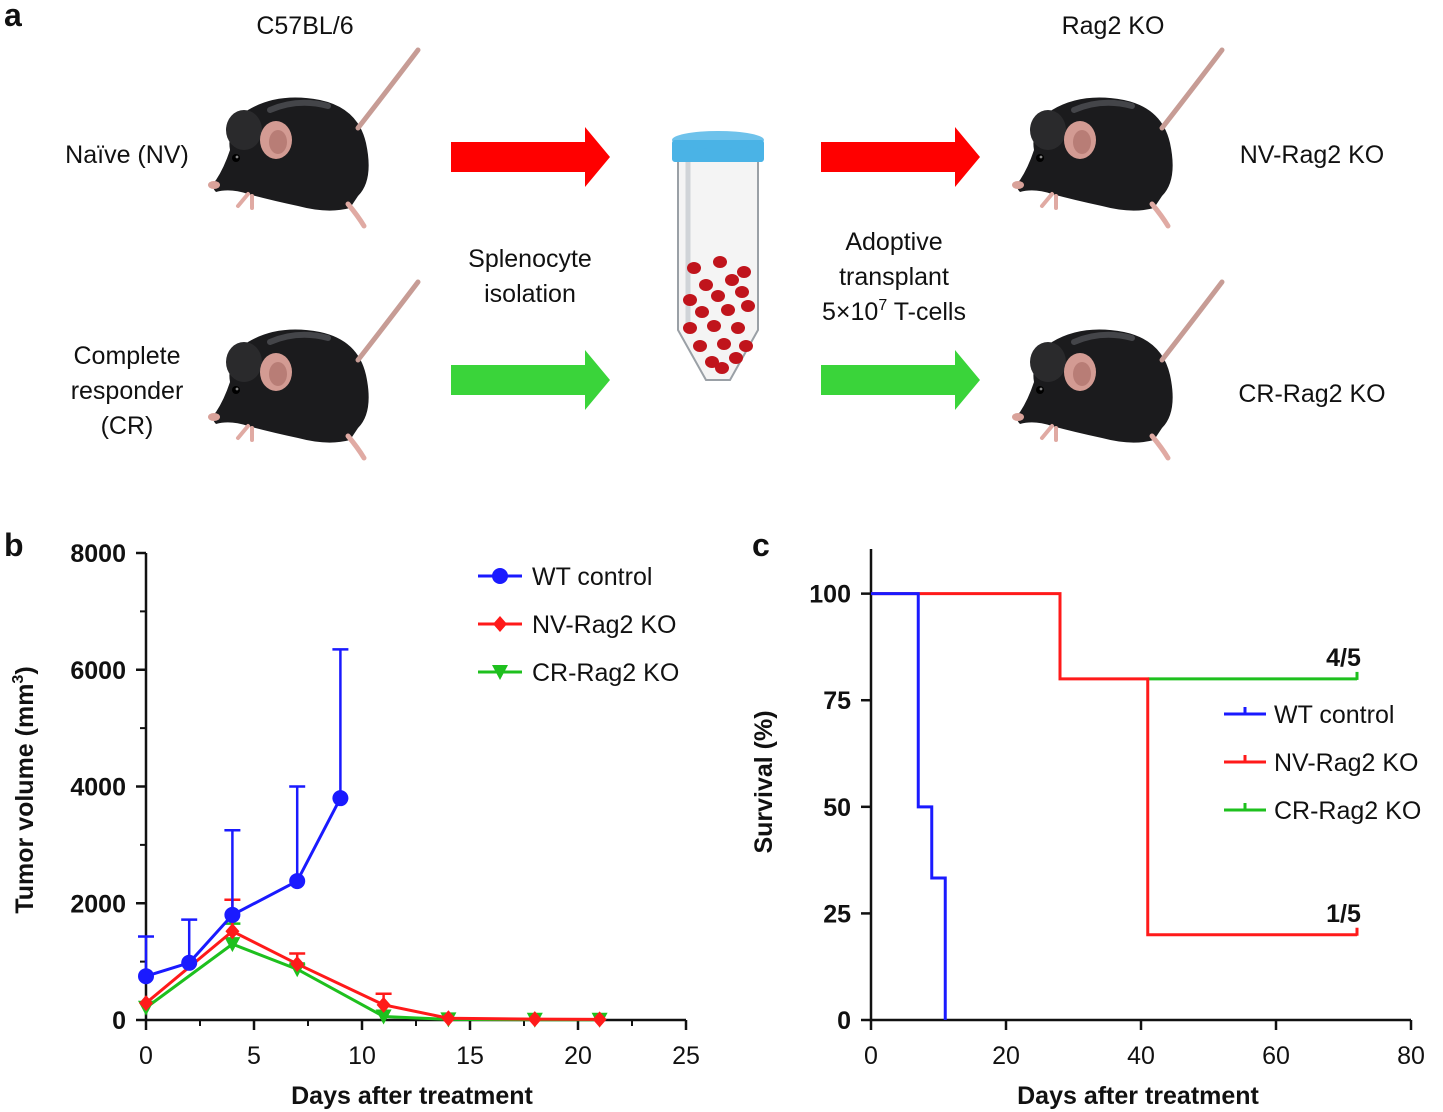 The width and height of the screenshot is (1443, 1112). Describe the element at coordinates (761, 545) in the screenshot. I see `panel-c-label: c` at that location.